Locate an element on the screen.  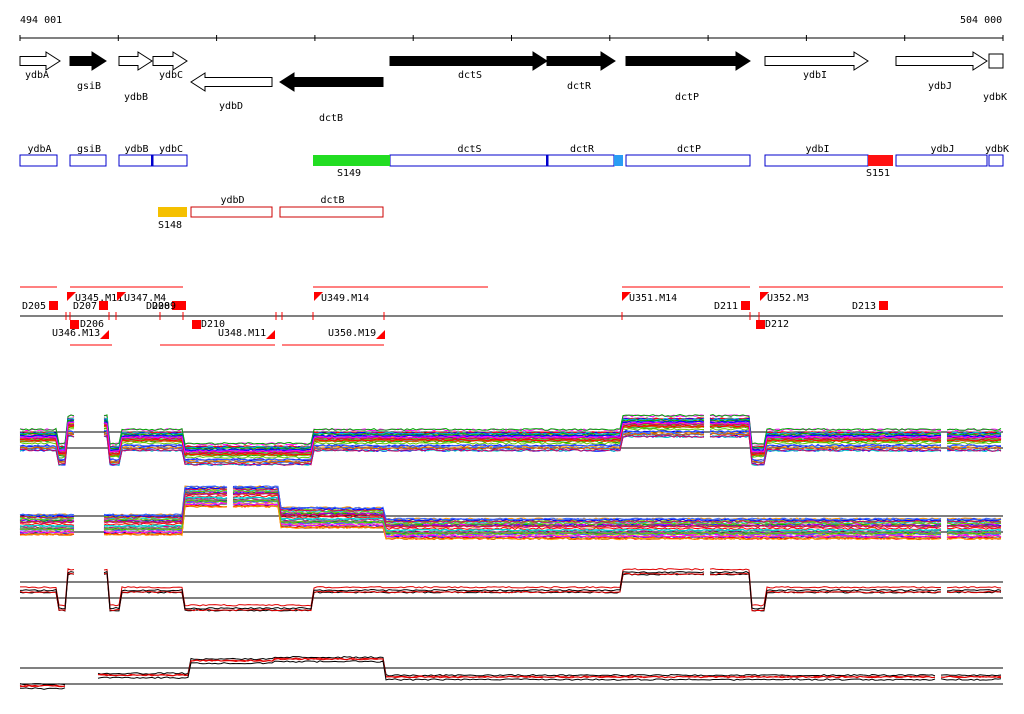
gene-arrow-ydbA is located at coordinates (40, 61).